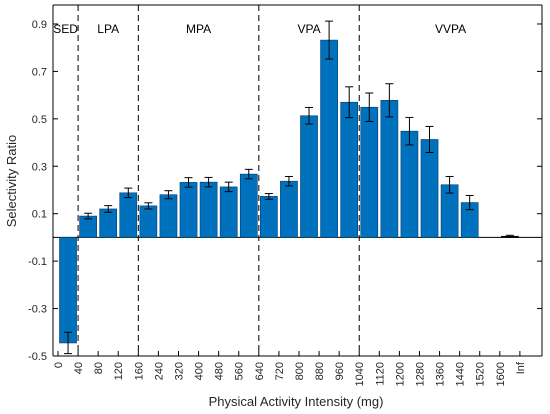 Image resolution: width=550 pixels, height=414 pixels. I want to click on x-tick-label: 1200, so click(400, 374).